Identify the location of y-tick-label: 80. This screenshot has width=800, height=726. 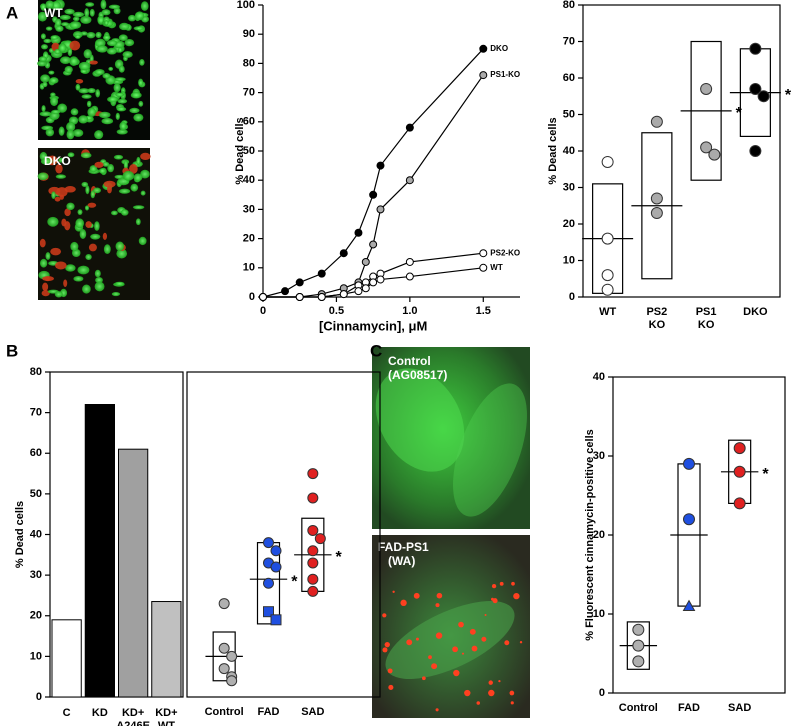
(569, 5).